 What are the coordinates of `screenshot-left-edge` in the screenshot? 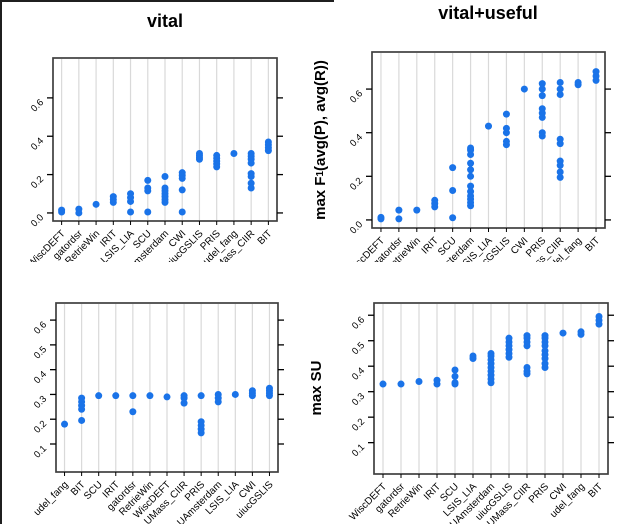 It's located at (1, 263).